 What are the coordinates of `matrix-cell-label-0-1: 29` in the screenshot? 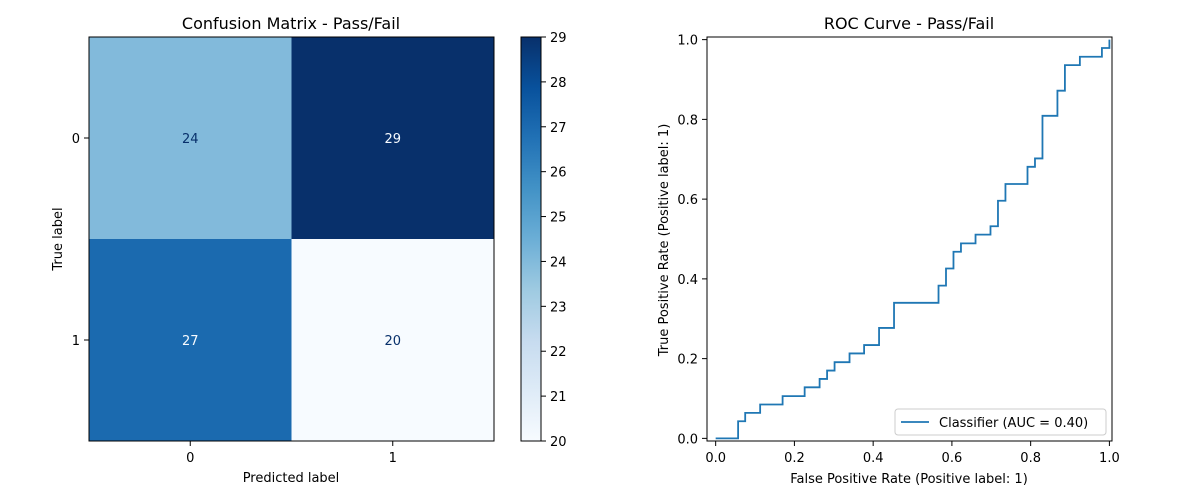 It's located at (392, 139).